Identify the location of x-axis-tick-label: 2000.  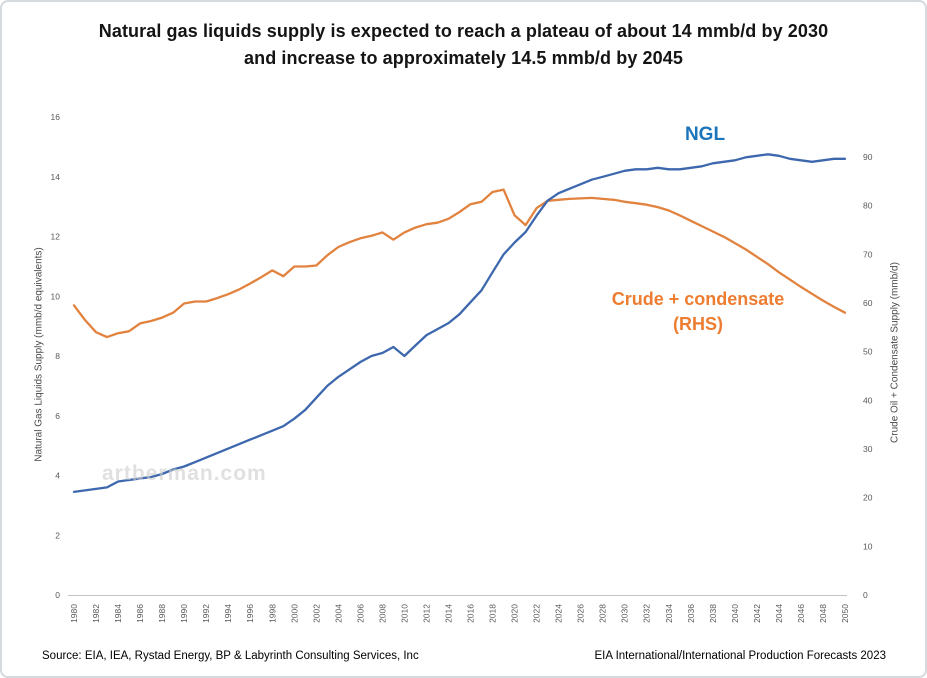
(294, 613).